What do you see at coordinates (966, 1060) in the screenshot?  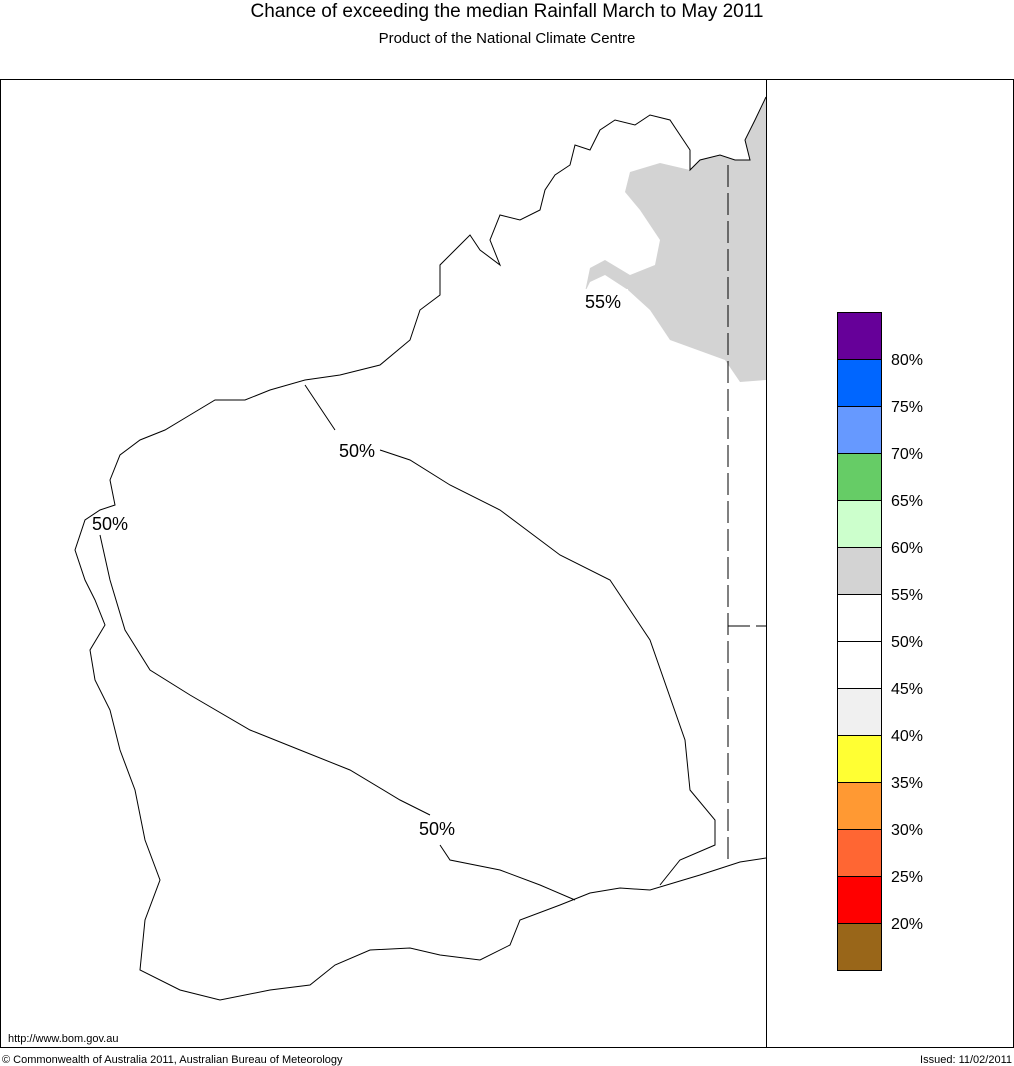 I see `issued: Issued: 11/02/2011` at bounding box center [966, 1060].